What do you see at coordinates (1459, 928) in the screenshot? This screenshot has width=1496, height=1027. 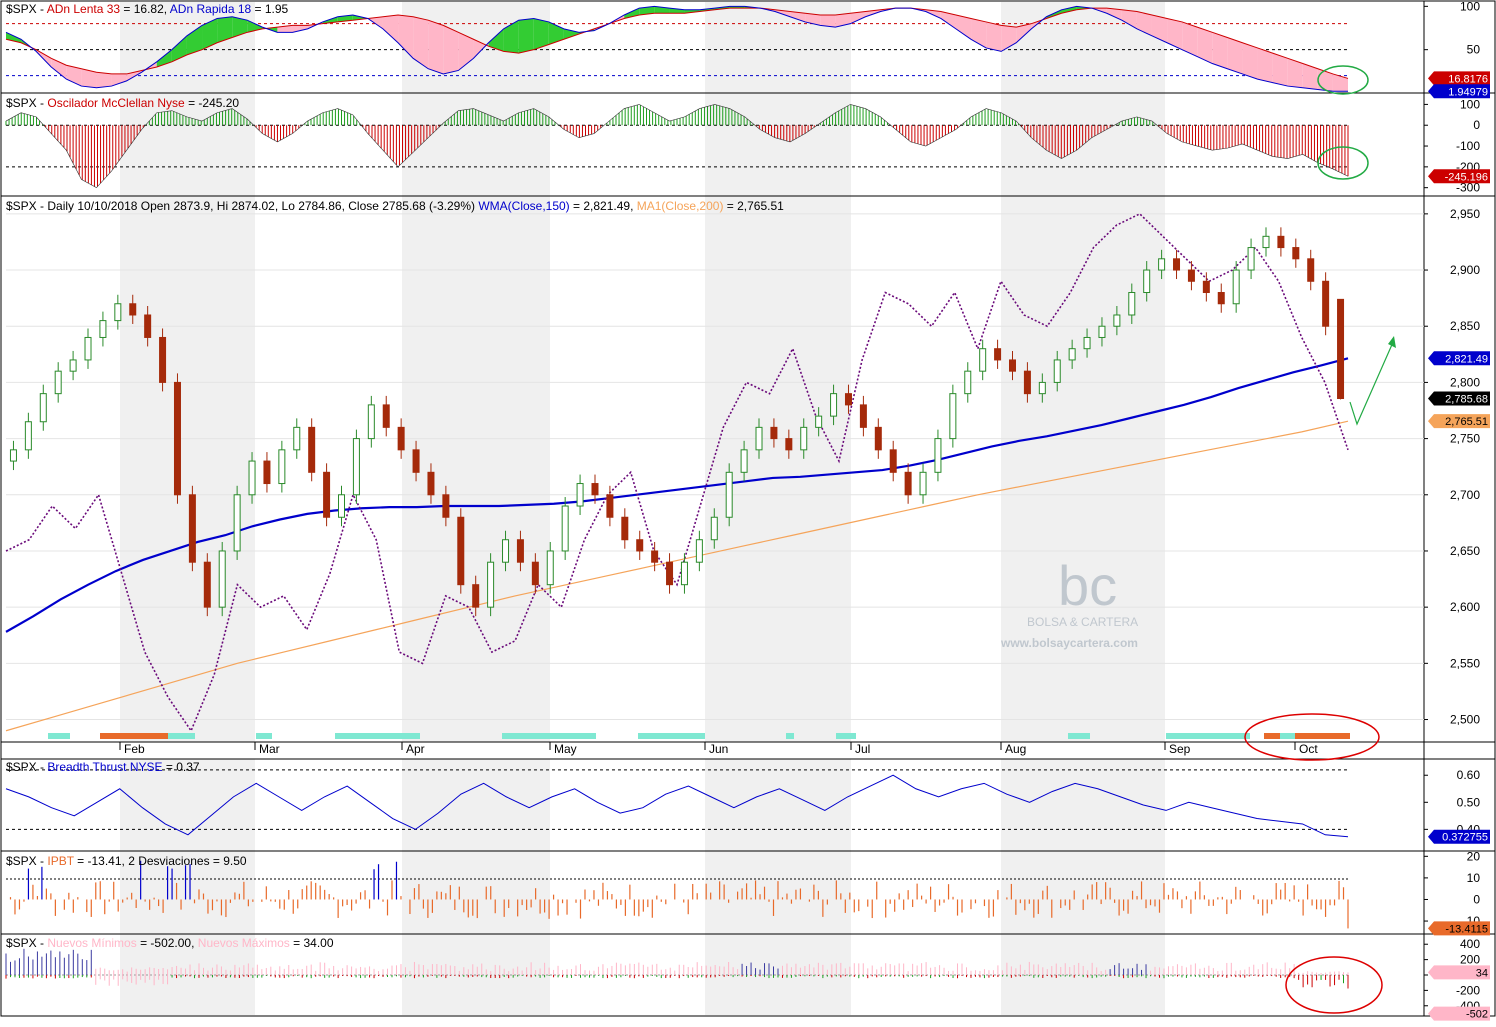 I see `badge-ipbt` at bounding box center [1459, 928].